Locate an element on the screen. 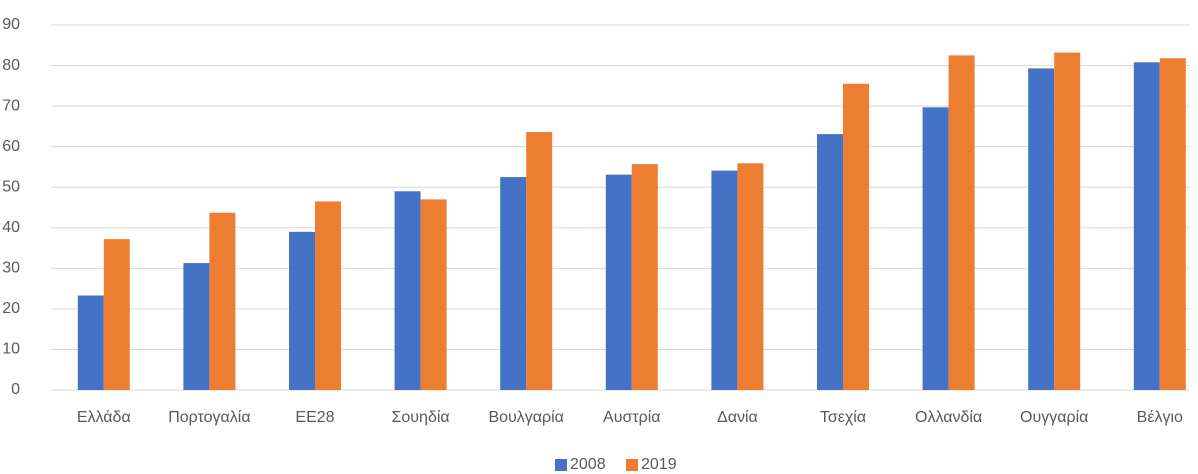 The height and width of the screenshot is (474, 1198). y-tick-label: 70 is located at coordinates (11, 105).